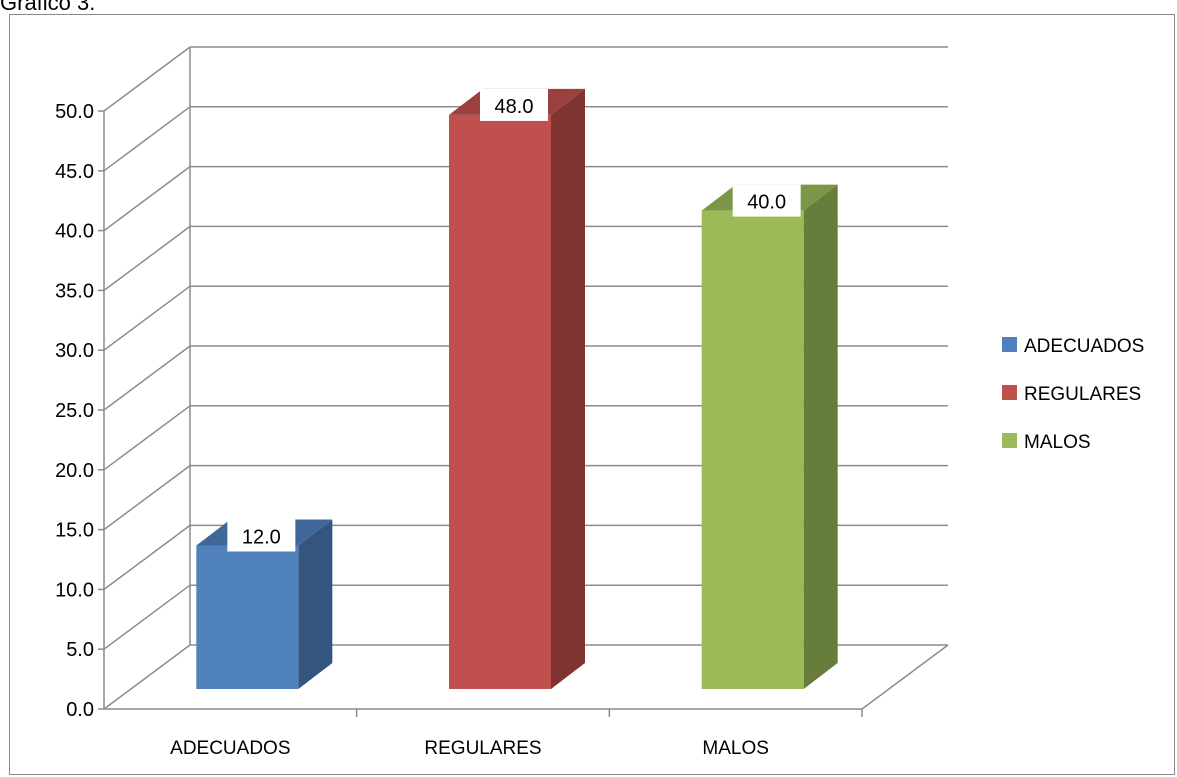 Image resolution: width=1177 pixels, height=777 pixels. What do you see at coordinates (74, 291) in the screenshot?
I see `y-tick-label: 35.0` at bounding box center [74, 291].